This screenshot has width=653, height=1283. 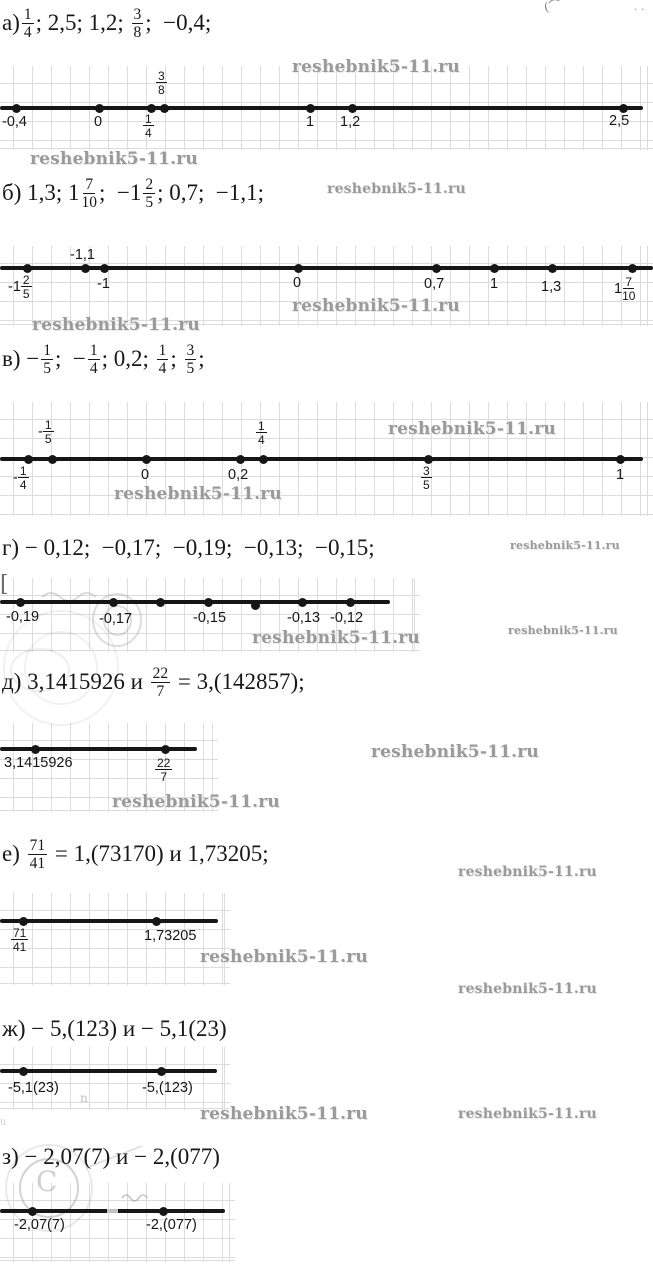 I want to click on fraction: 22 7, so click(x=164, y=770).